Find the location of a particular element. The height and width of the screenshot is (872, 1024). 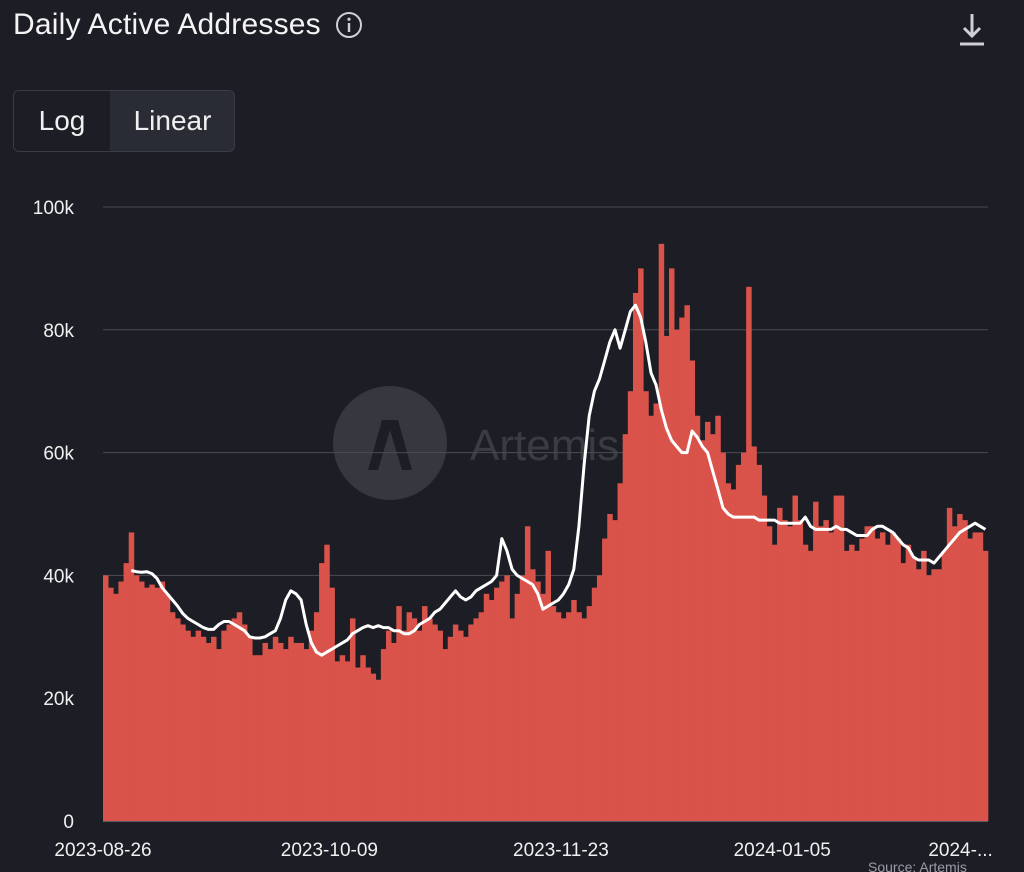

log-scale-button: Log is located at coordinates (62, 121).